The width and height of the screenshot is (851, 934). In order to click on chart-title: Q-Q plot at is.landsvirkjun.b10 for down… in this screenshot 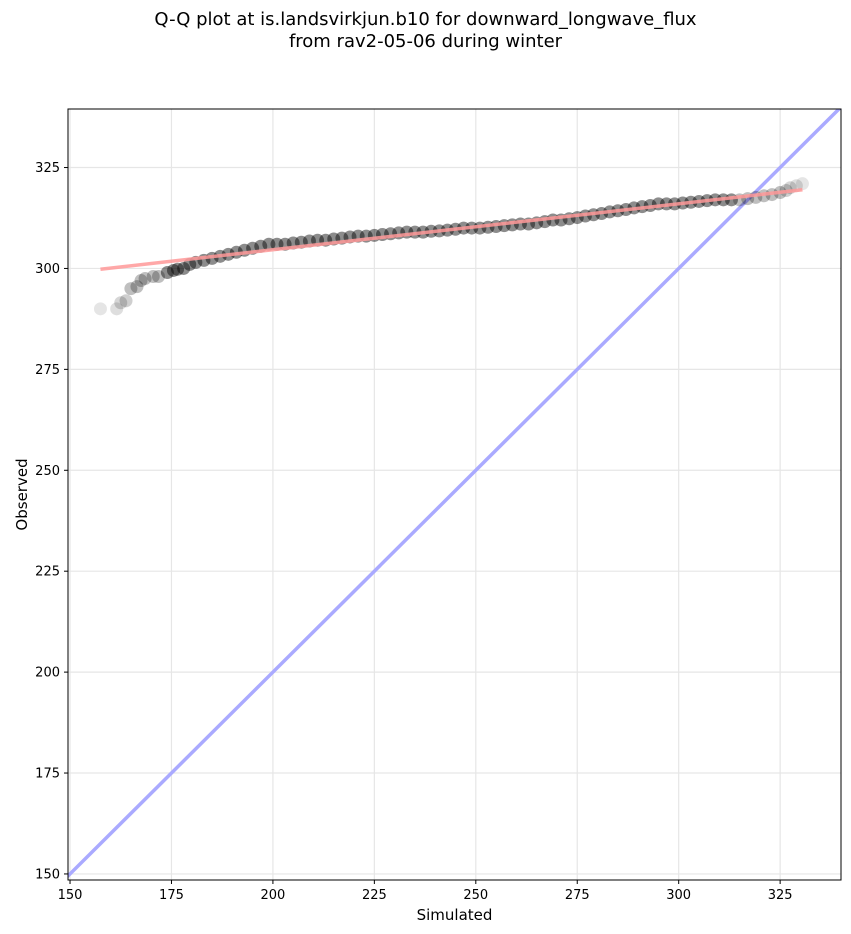, I will do `click(425, 31)`.